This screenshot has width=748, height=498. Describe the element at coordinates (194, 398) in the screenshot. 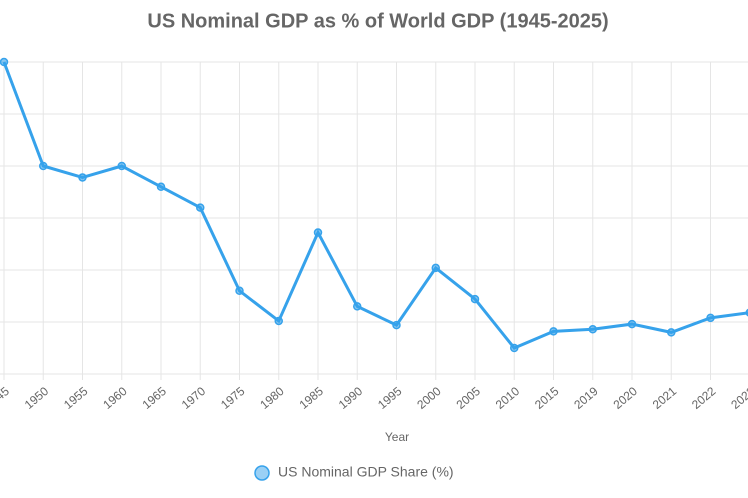

I see `x-tick-label: 1970` at that location.